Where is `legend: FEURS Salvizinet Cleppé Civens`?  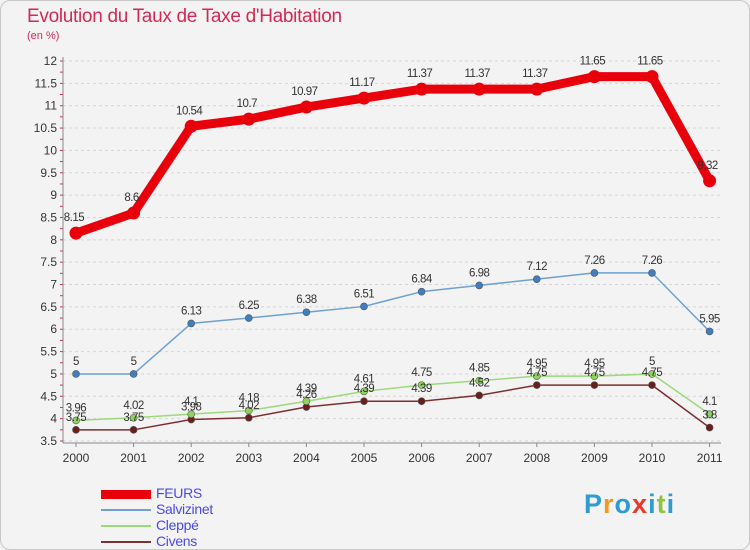 legend: FEURS Salvizinet Cleppé Civens is located at coordinates (201, 517).